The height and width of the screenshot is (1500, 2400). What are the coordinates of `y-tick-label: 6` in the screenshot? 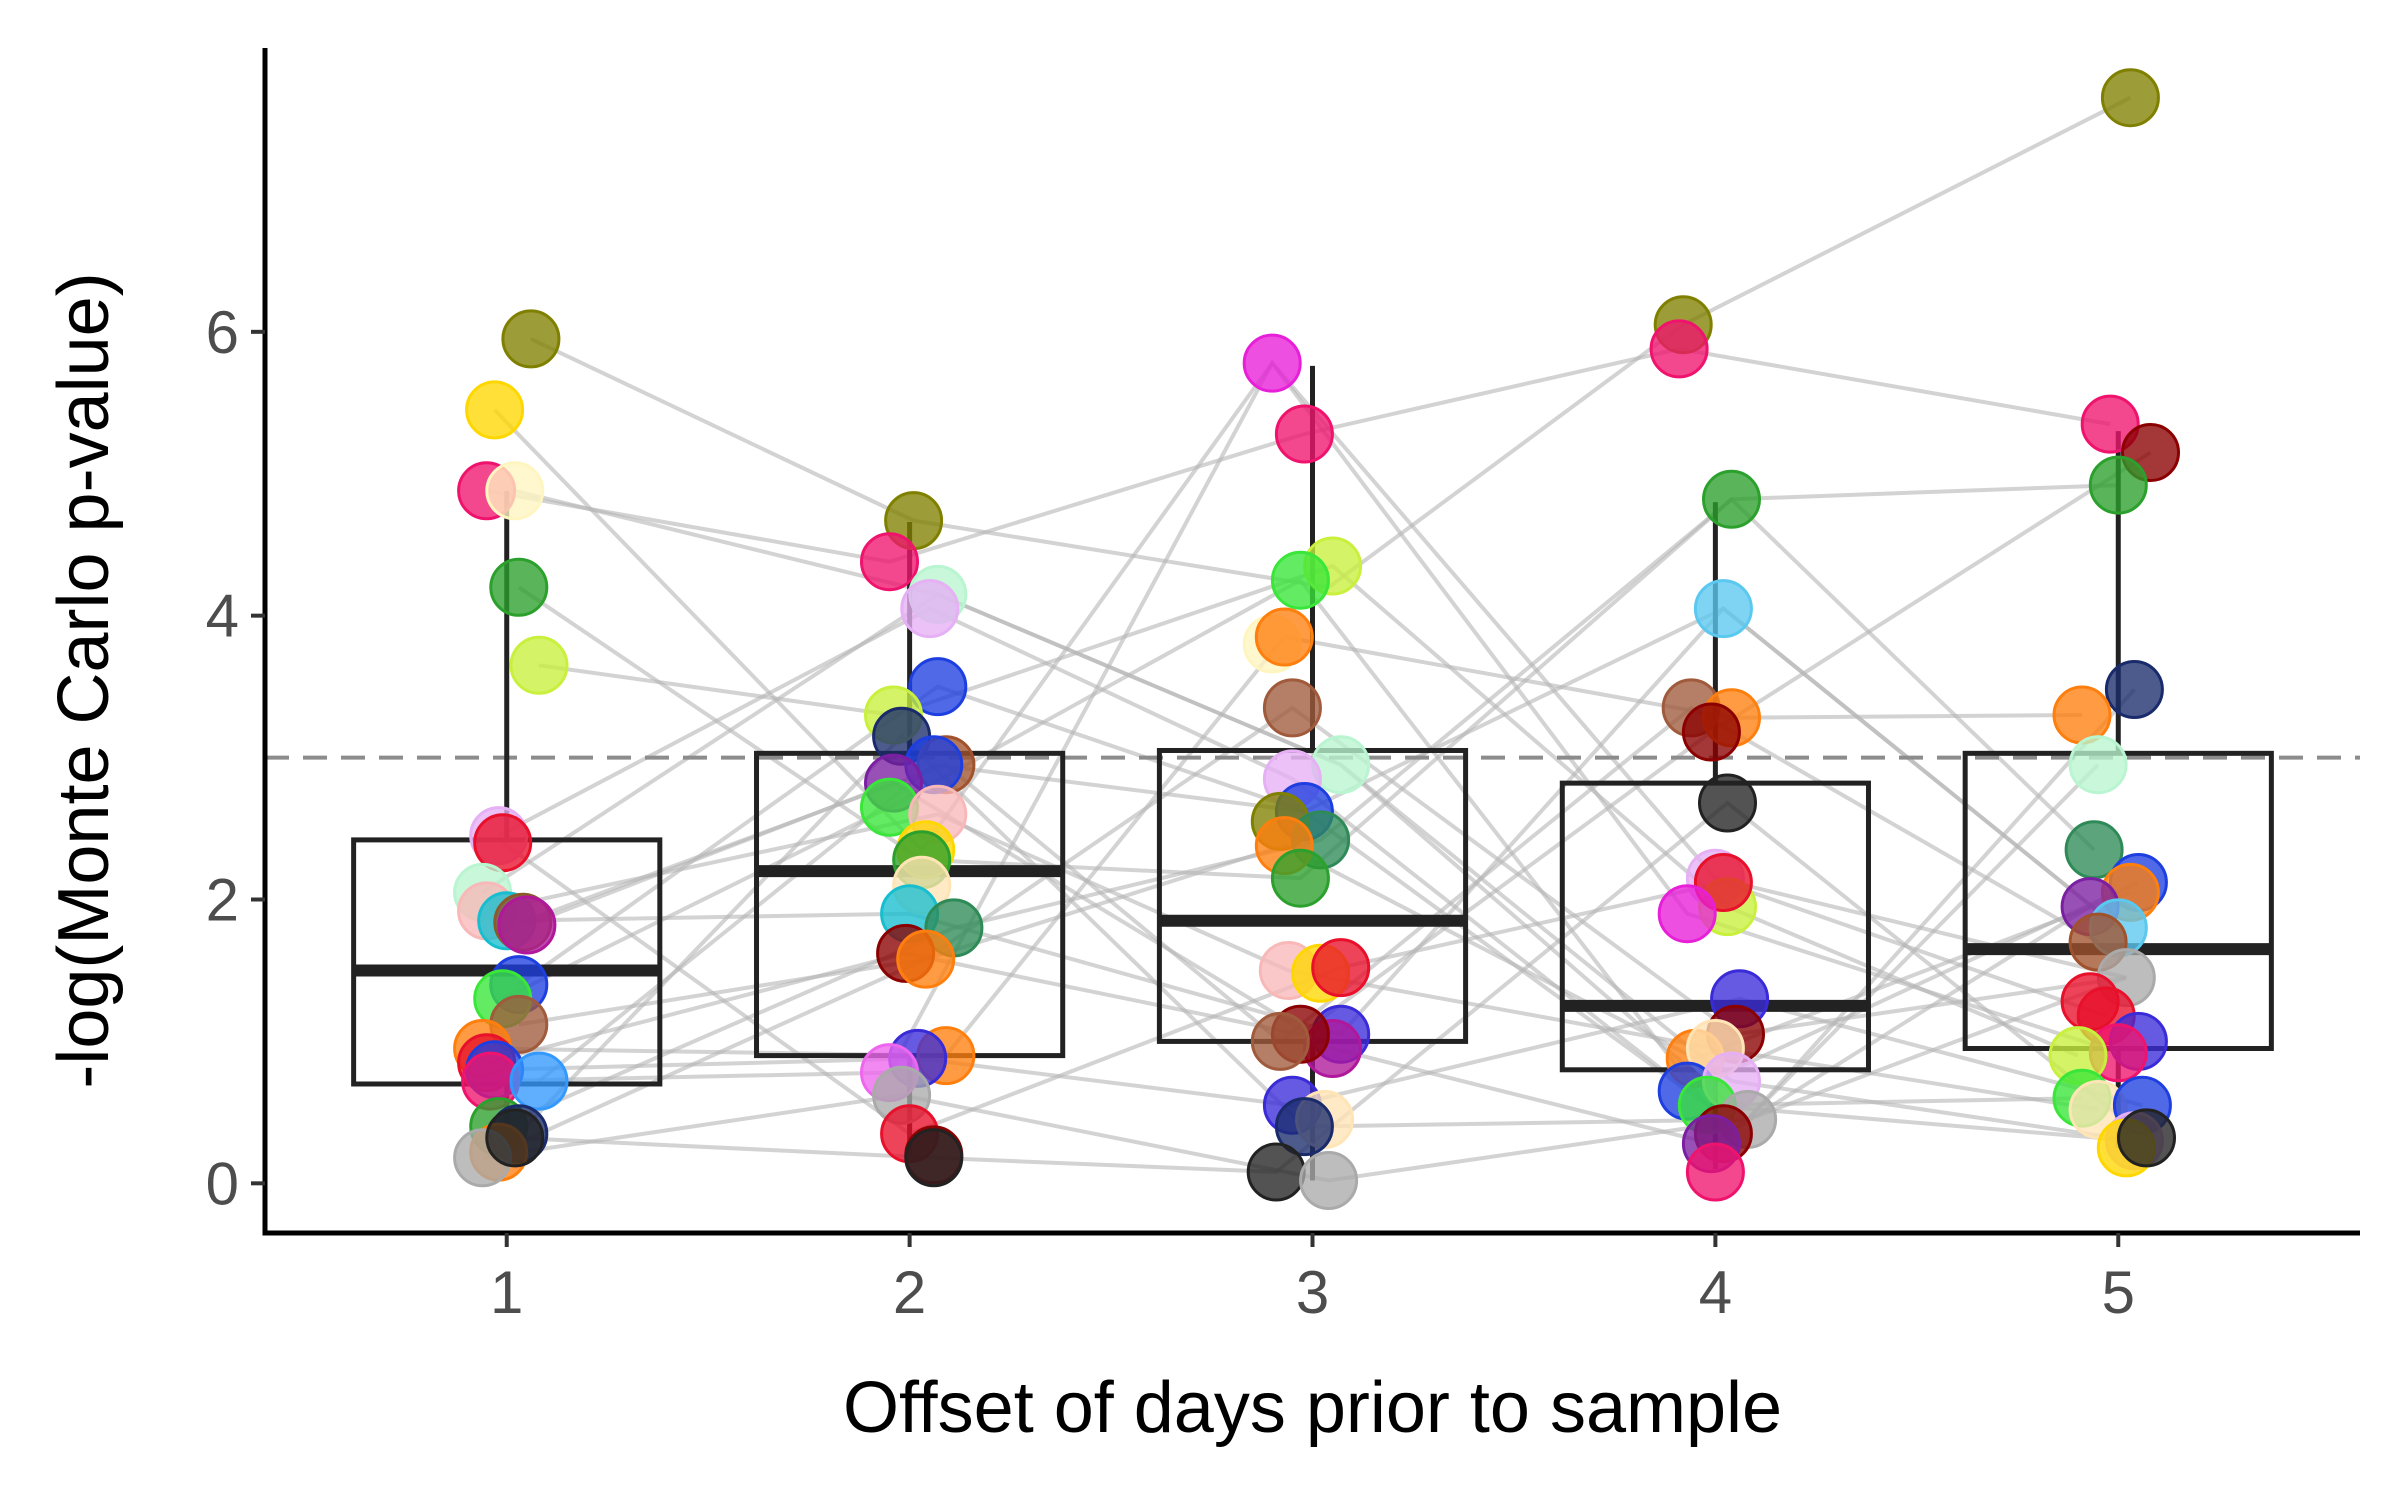 It's located at (222, 332).